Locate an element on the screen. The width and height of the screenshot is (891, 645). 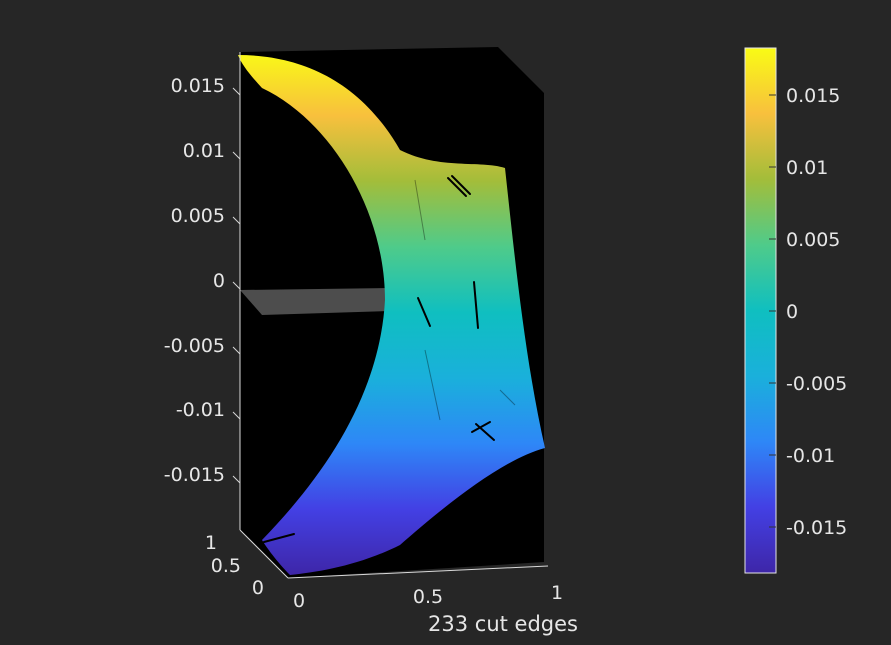
y-tick-labels: 1 0.5 0 is located at coordinates (234, 565).